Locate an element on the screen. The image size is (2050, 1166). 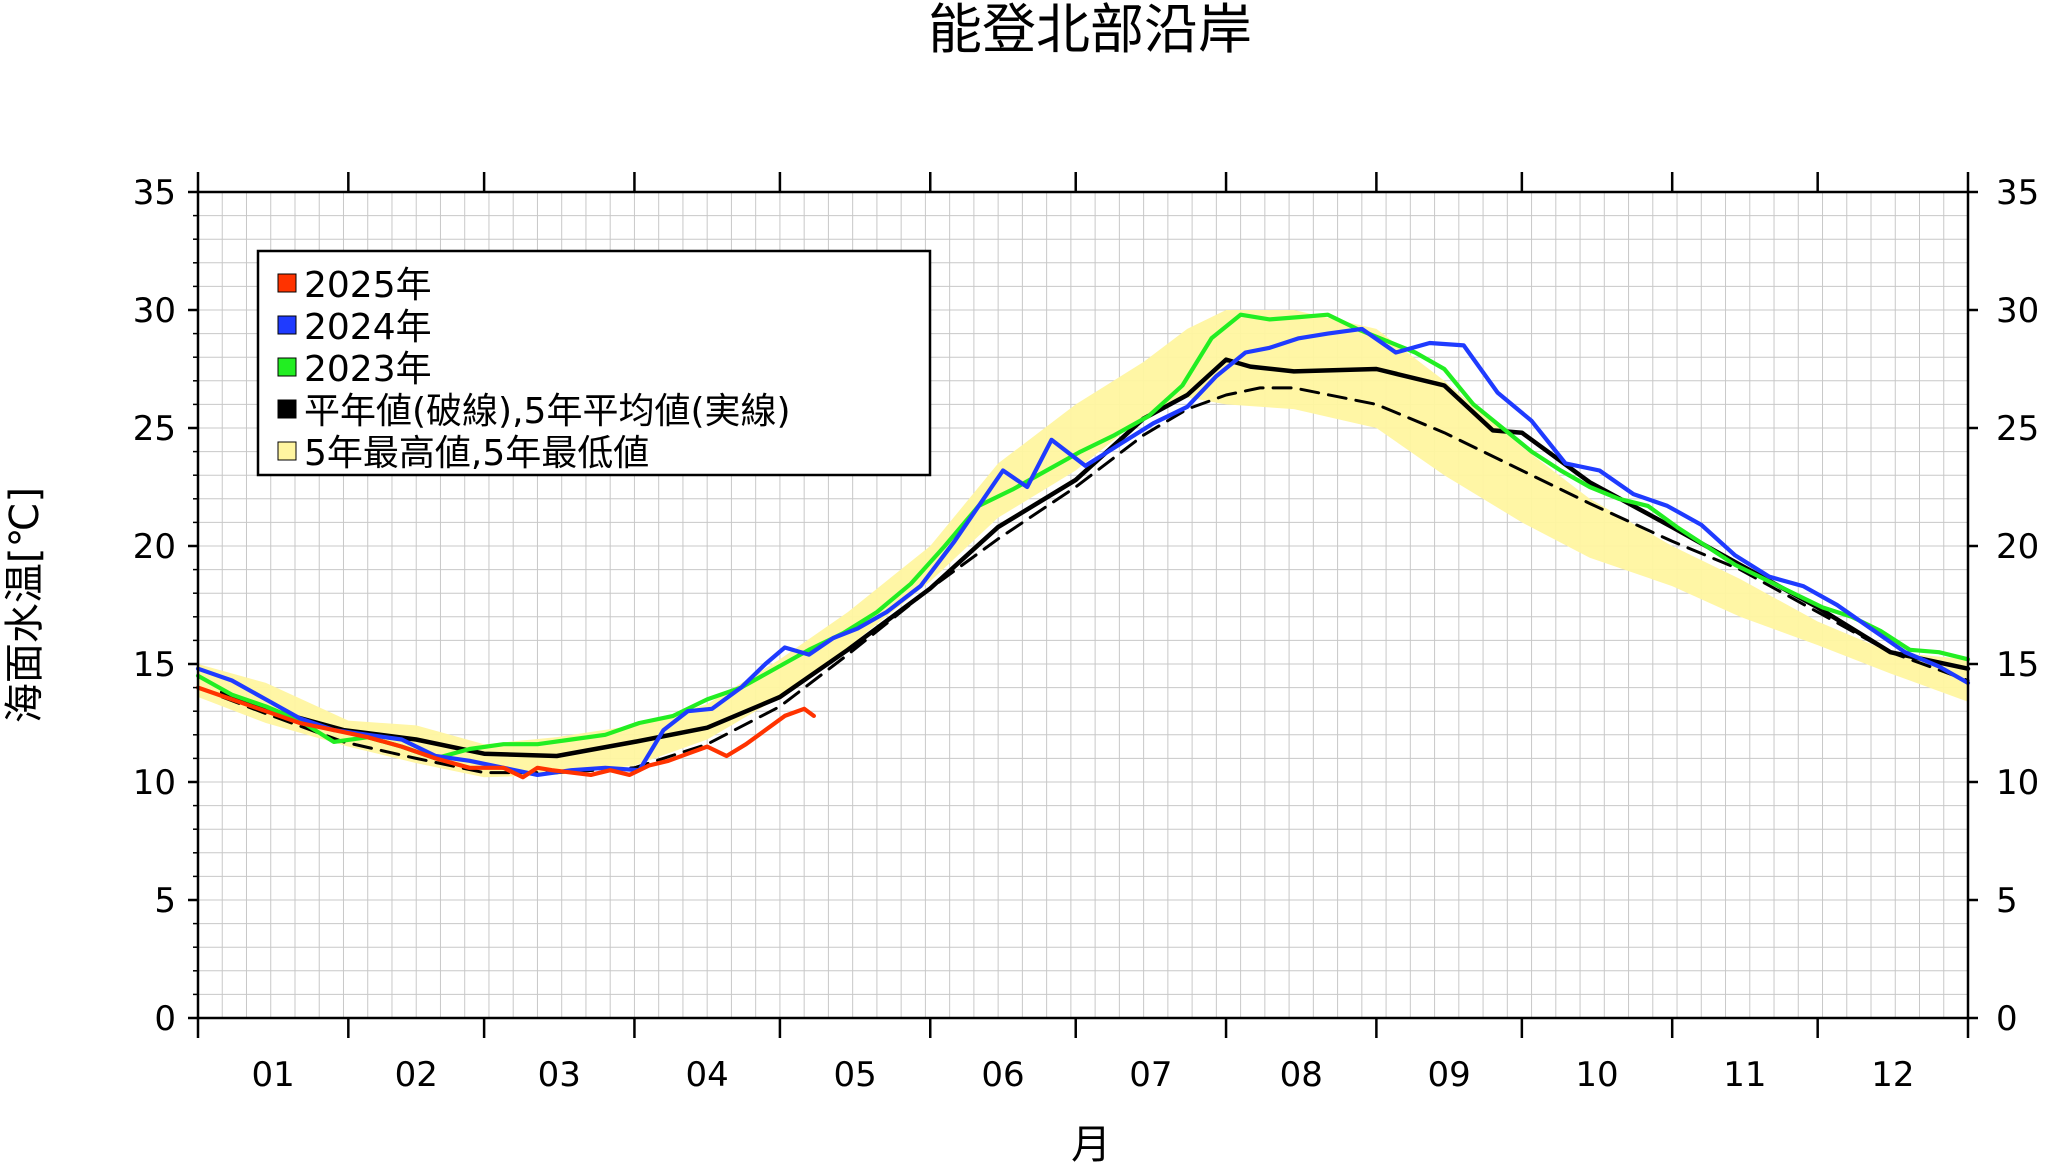
x-tick-label: 05 is located at coordinates (854, 1075).